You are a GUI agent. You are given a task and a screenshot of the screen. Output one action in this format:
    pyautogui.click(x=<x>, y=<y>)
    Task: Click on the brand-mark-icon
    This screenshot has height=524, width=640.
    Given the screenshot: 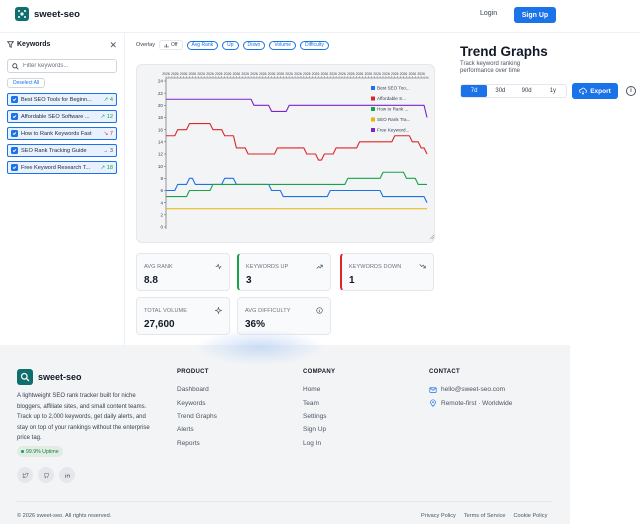 What is the action you would take?
    pyautogui.click(x=22, y=14)
    